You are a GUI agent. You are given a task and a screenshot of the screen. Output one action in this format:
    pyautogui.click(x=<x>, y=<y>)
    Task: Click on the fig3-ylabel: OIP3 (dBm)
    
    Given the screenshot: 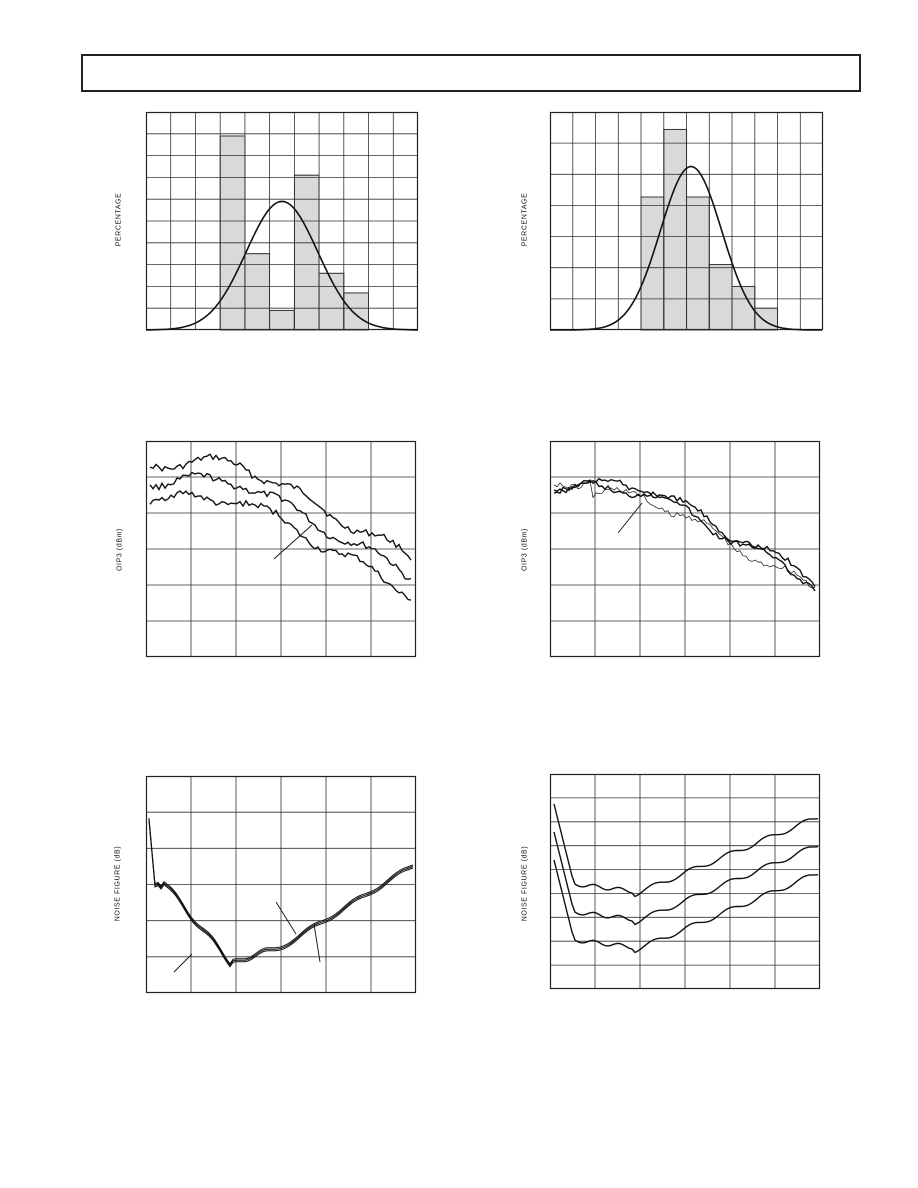 What is the action you would take?
    pyautogui.click(x=120, y=549)
    